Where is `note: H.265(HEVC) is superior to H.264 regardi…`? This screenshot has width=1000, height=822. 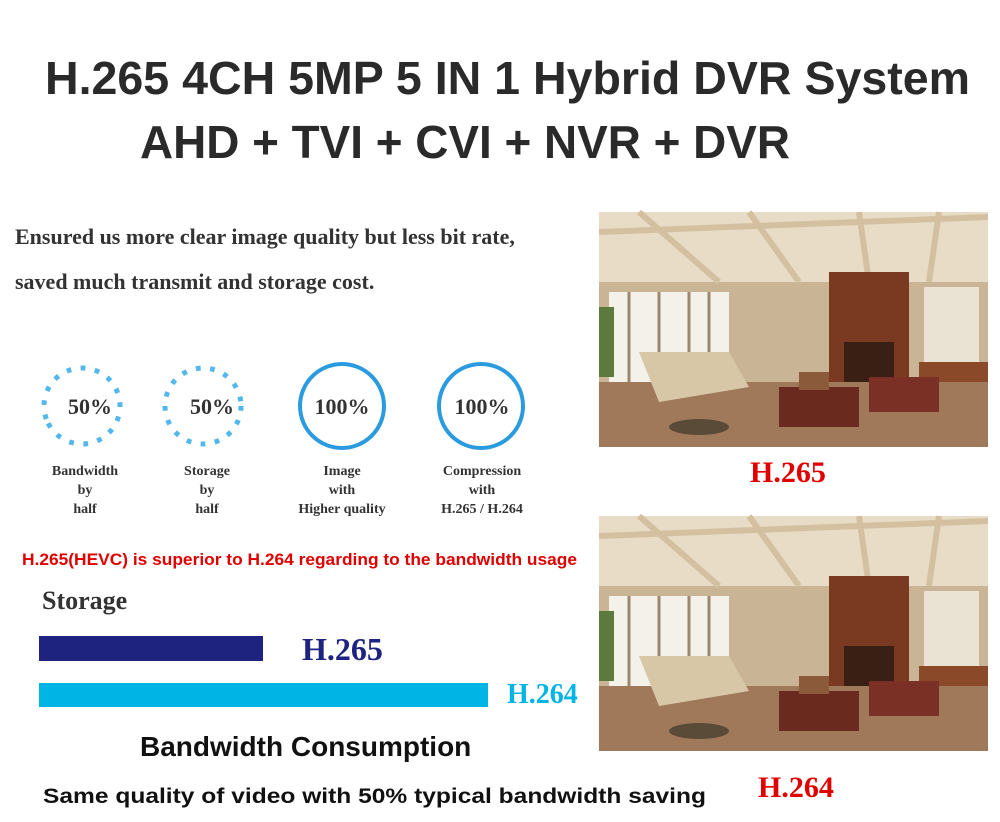
note: H.265(HEVC) is superior to H.264 regardi… is located at coordinates (299, 559).